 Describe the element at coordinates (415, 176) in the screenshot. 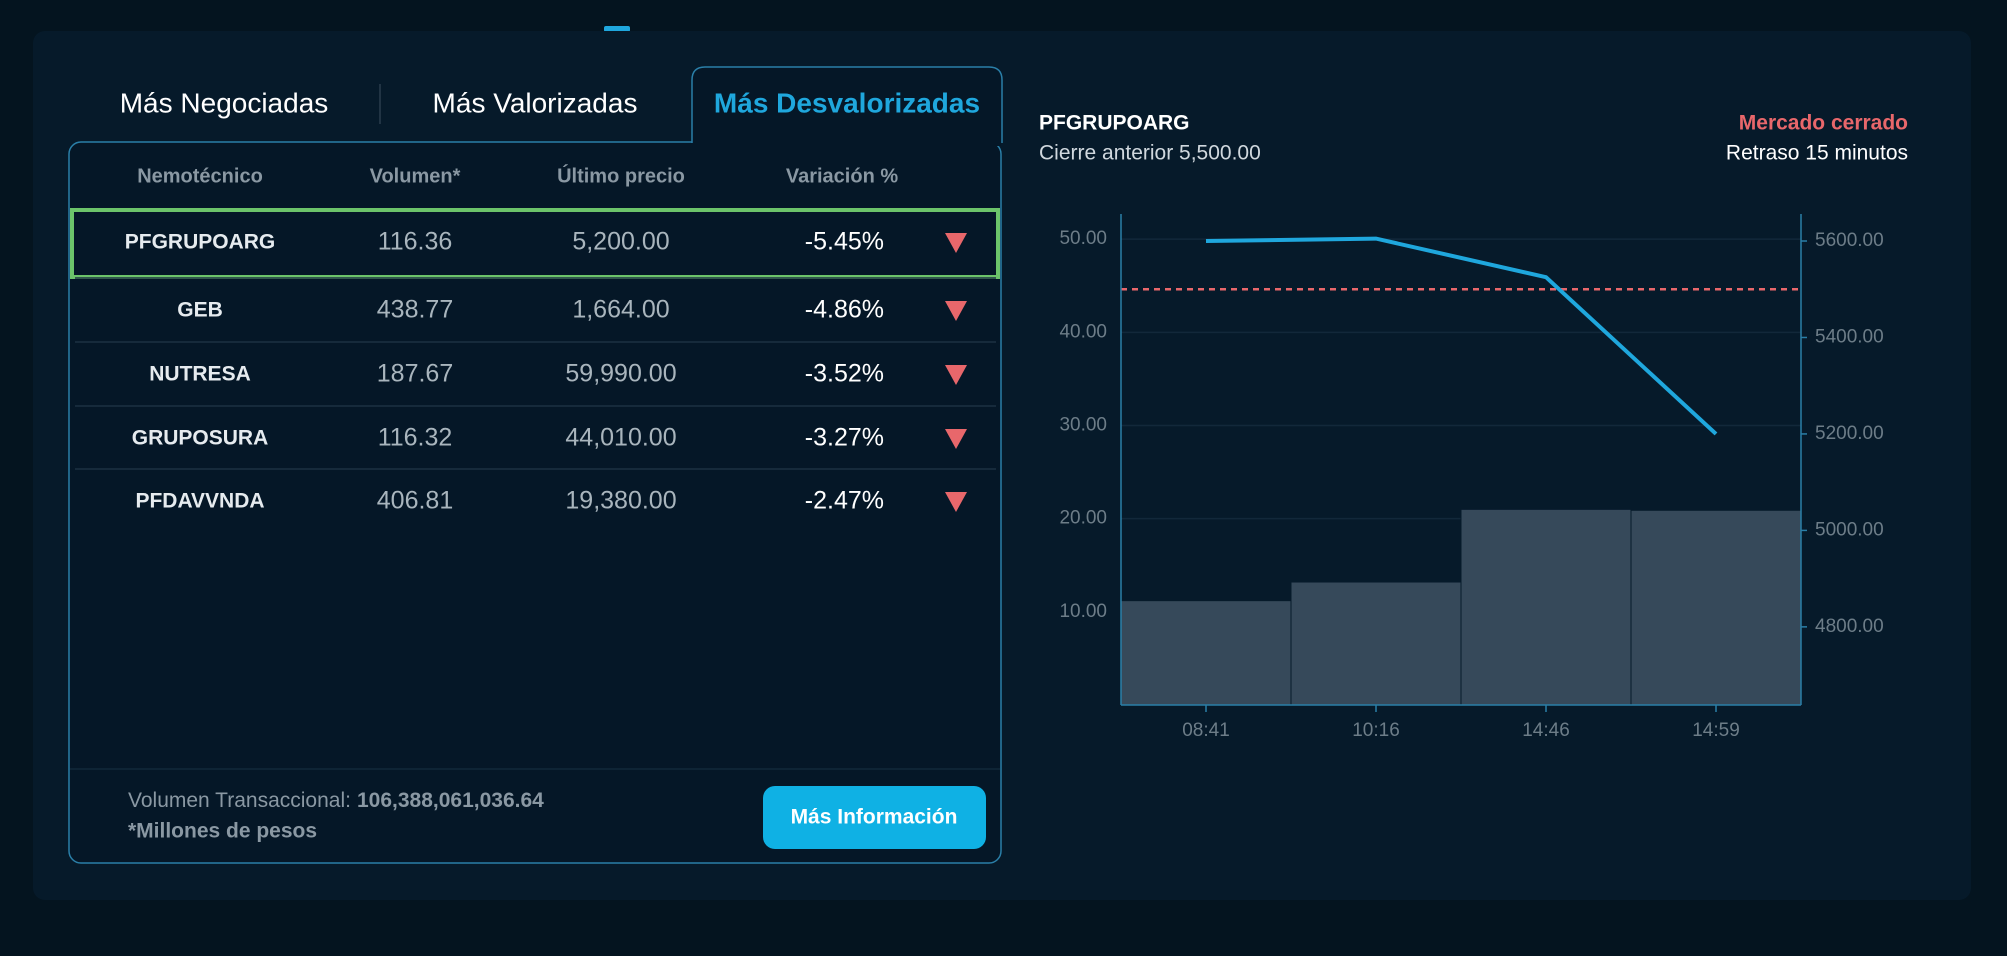

I see `column-header: Volumen*` at that location.